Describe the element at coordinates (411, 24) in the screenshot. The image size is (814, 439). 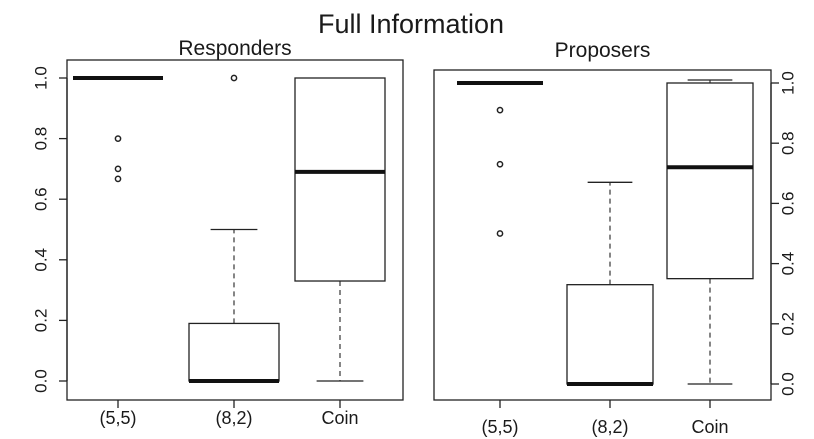
I see `figure-title: Full Information` at that location.